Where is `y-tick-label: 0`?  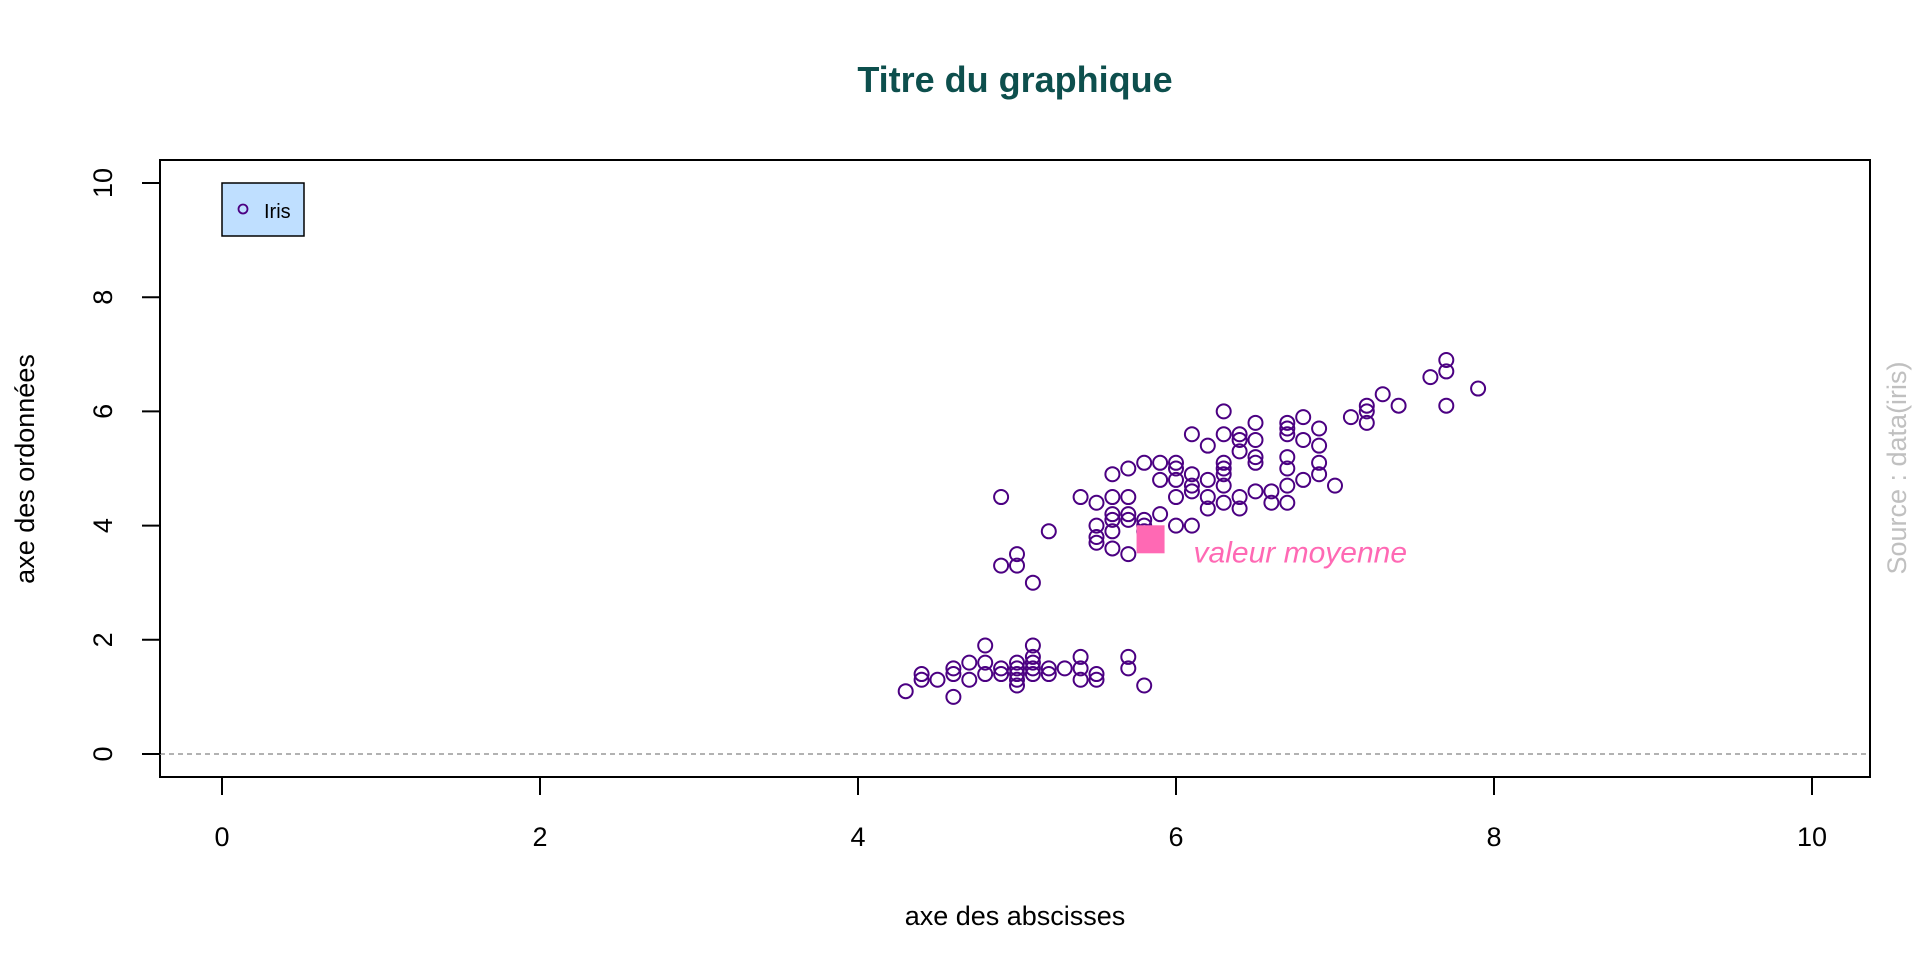 y-tick-label: 0 is located at coordinates (103, 753).